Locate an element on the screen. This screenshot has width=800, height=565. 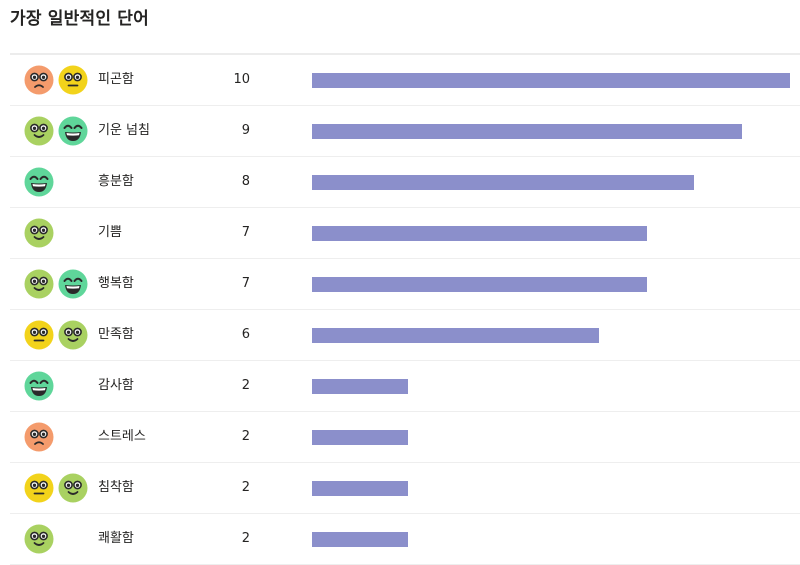
word-row: 스트레스 2 is located at coordinates (405, 437).